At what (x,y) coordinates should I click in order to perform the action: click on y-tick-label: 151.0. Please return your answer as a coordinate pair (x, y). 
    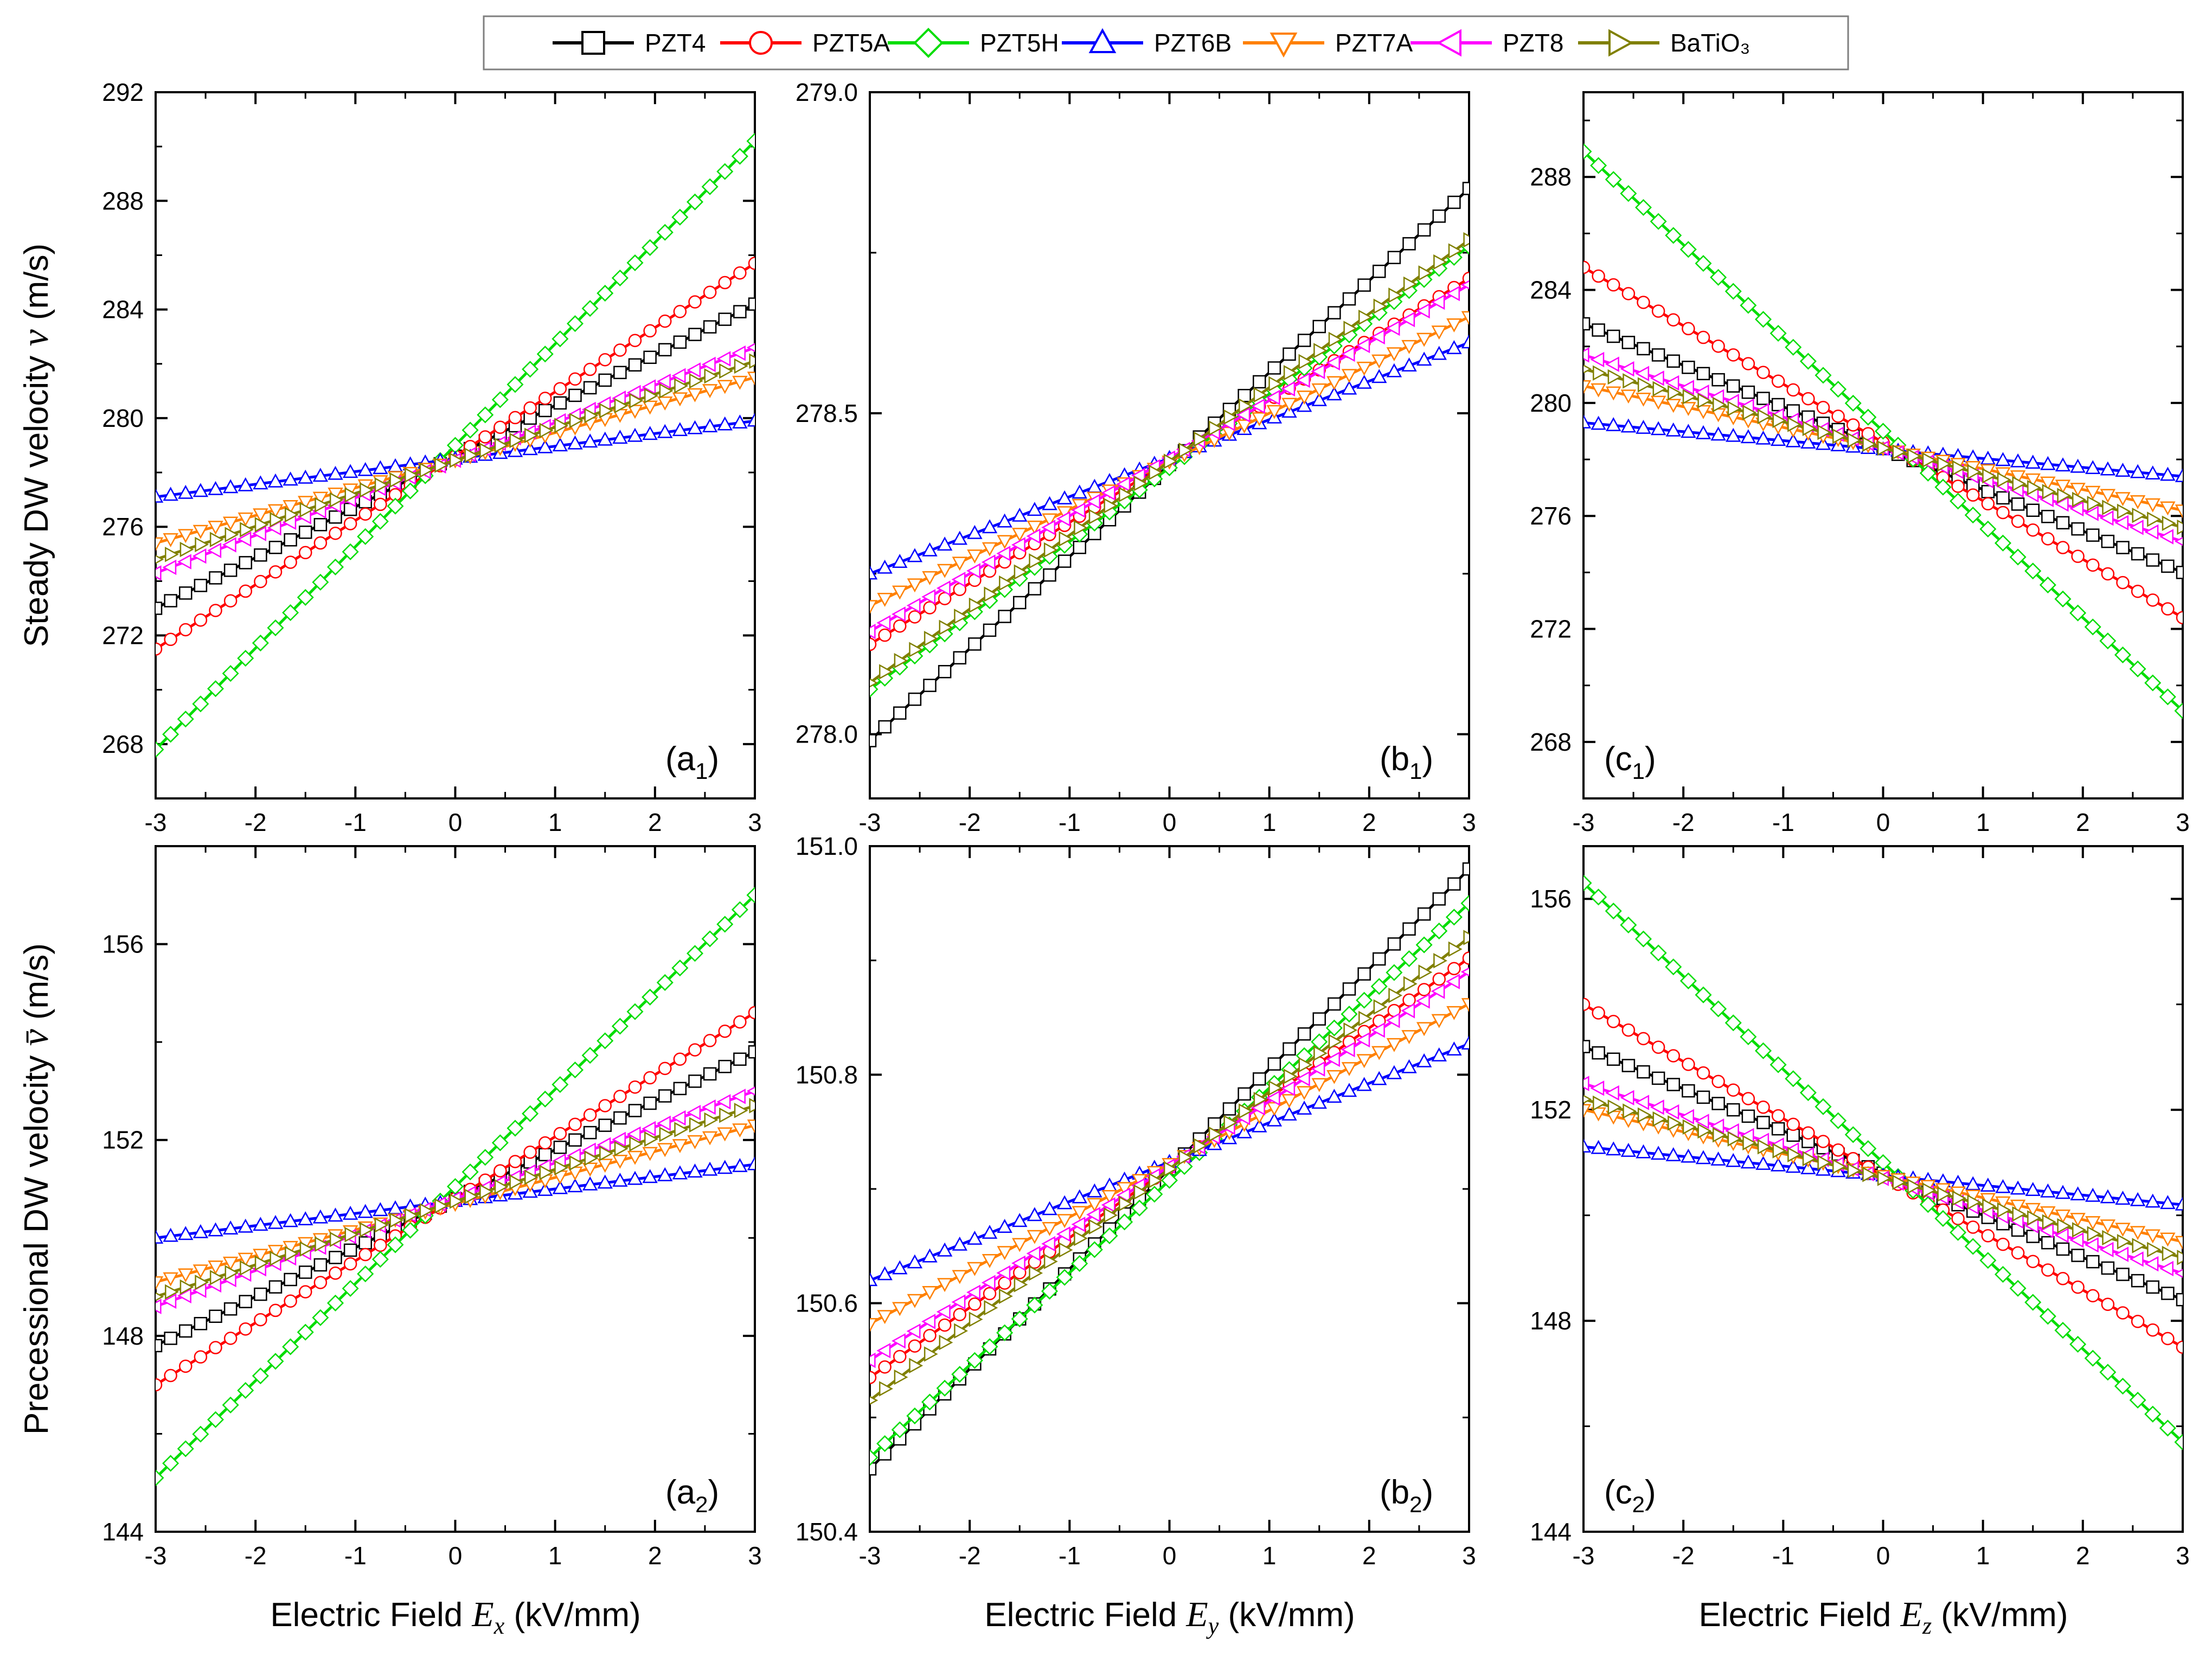
    Looking at the image, I should click on (827, 846).